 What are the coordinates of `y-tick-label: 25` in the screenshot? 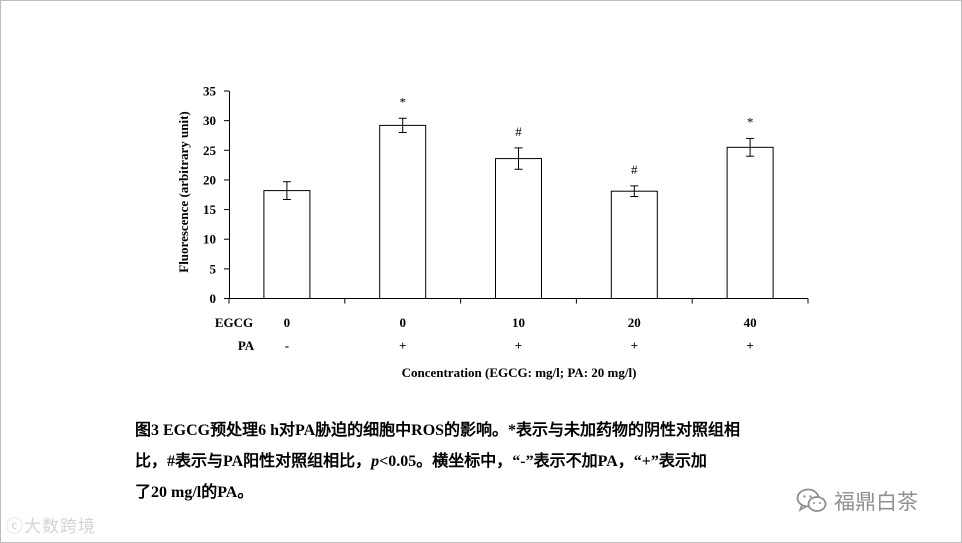 It's located at (210, 150).